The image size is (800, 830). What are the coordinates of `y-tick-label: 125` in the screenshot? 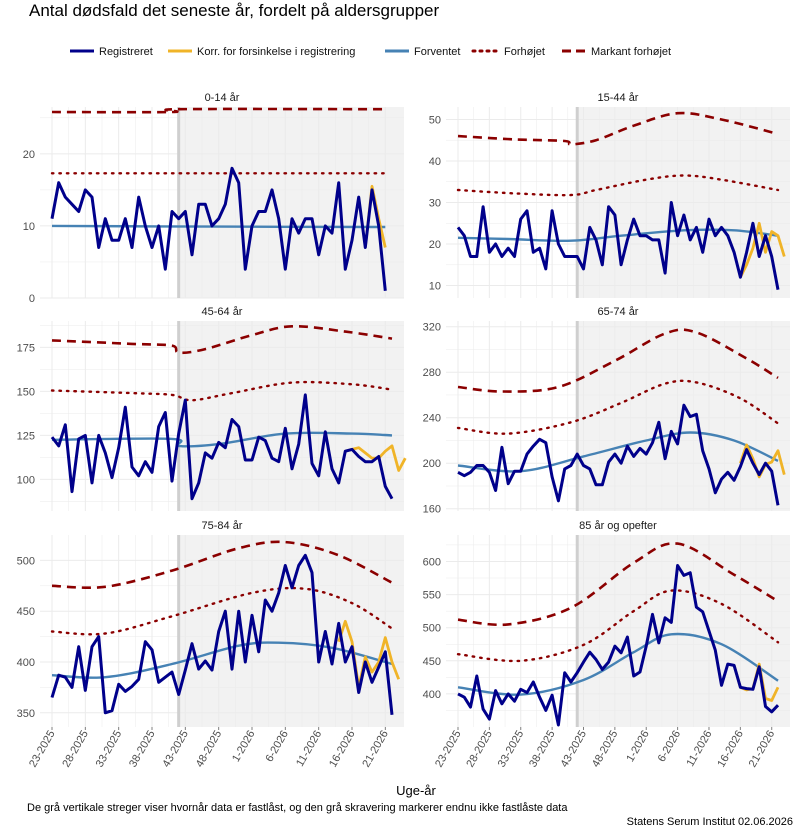 It's located at (26, 436).